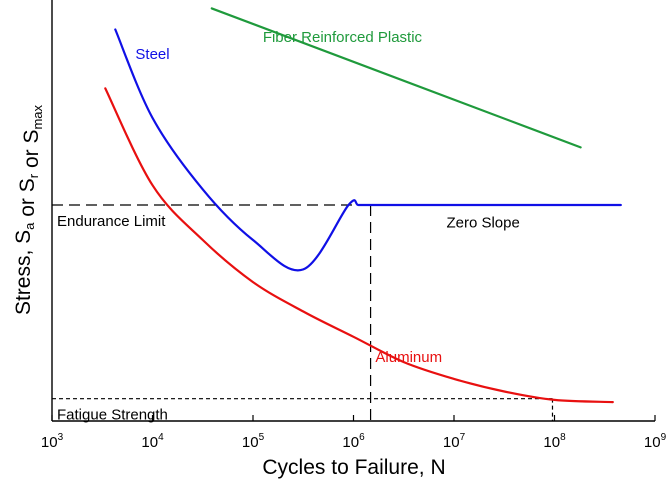 This screenshot has height=485, width=668. What do you see at coordinates (253, 441) in the screenshot?
I see `x-tick-label: 10⁵` at bounding box center [253, 441].